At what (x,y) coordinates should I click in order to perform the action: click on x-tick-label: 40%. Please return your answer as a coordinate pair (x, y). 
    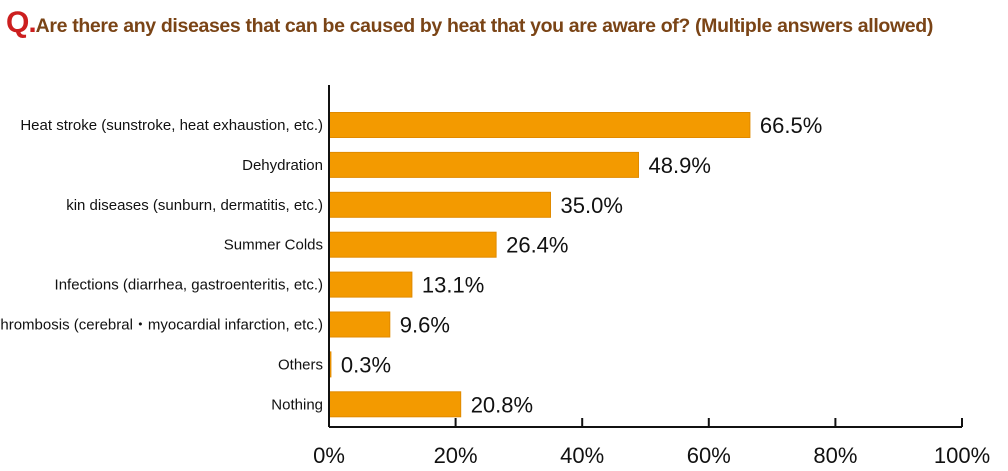
    Looking at the image, I should click on (582, 455).